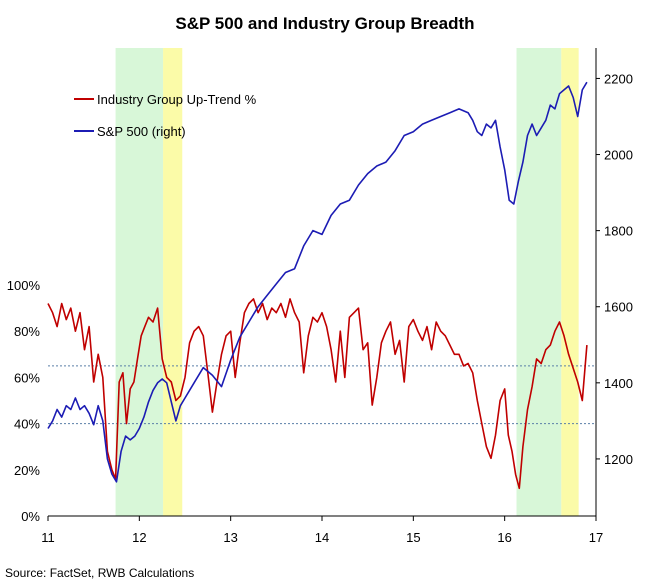 This screenshot has height=583, width=650. I want to click on source-note: Source: FactSet, RWB Calculations, so click(99, 573).